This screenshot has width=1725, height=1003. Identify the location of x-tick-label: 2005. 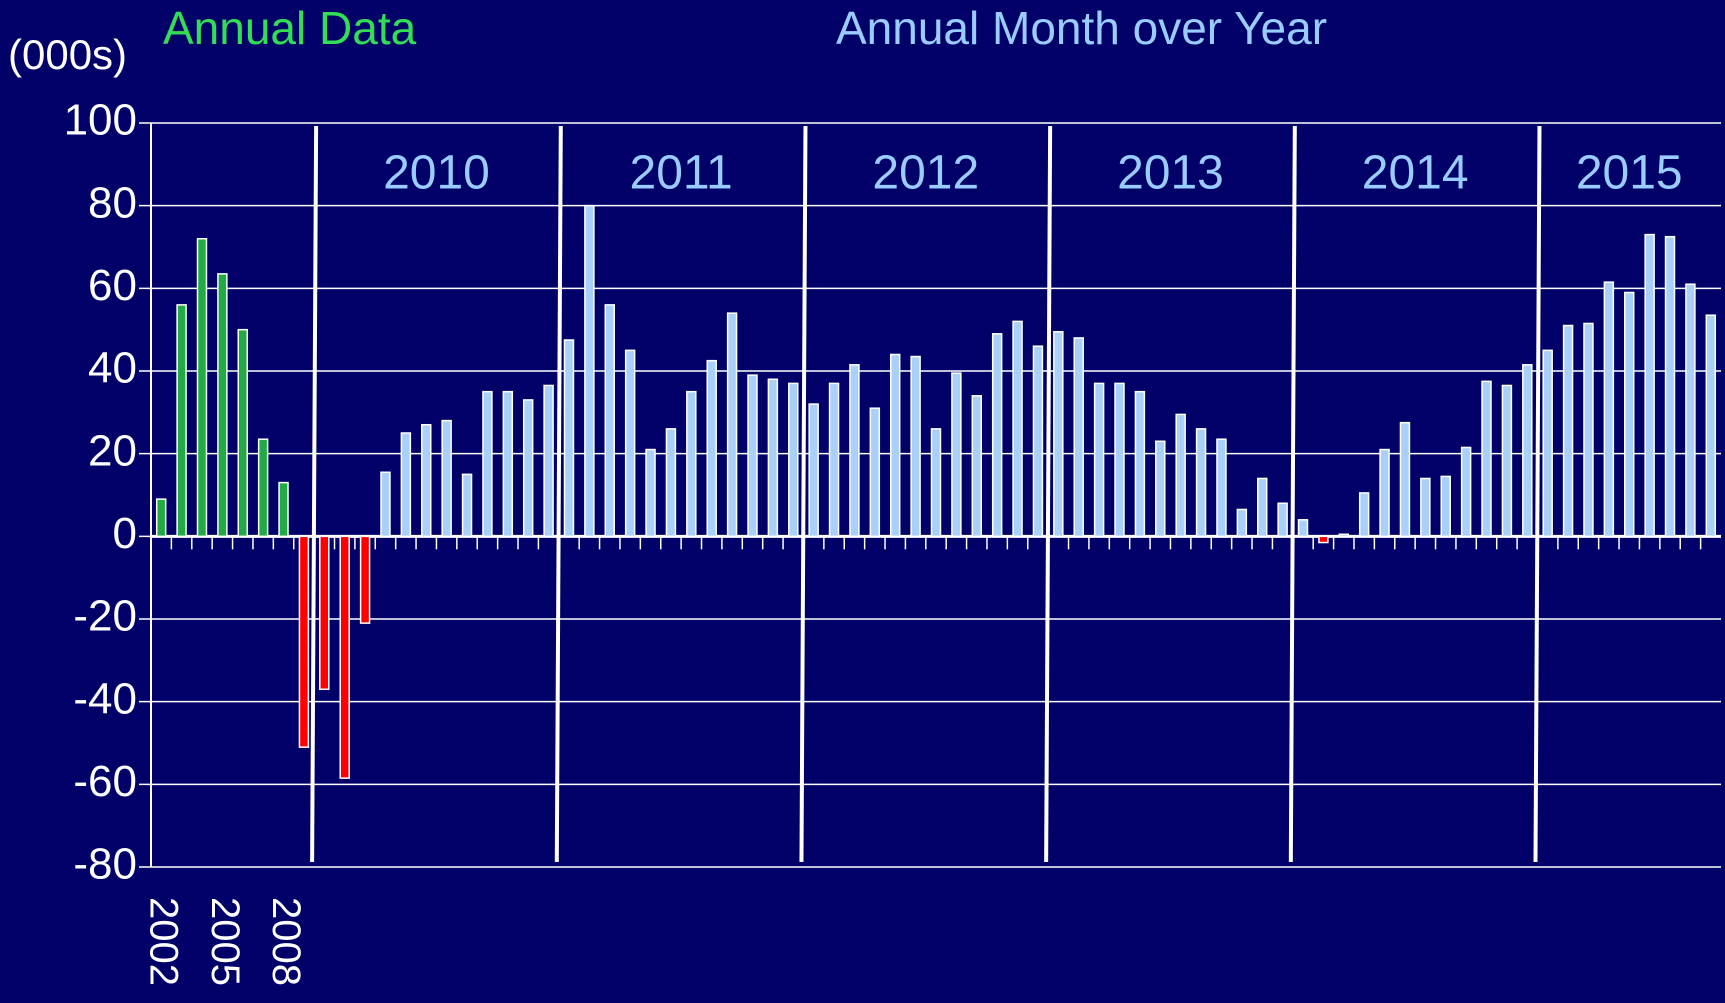
(225, 941).